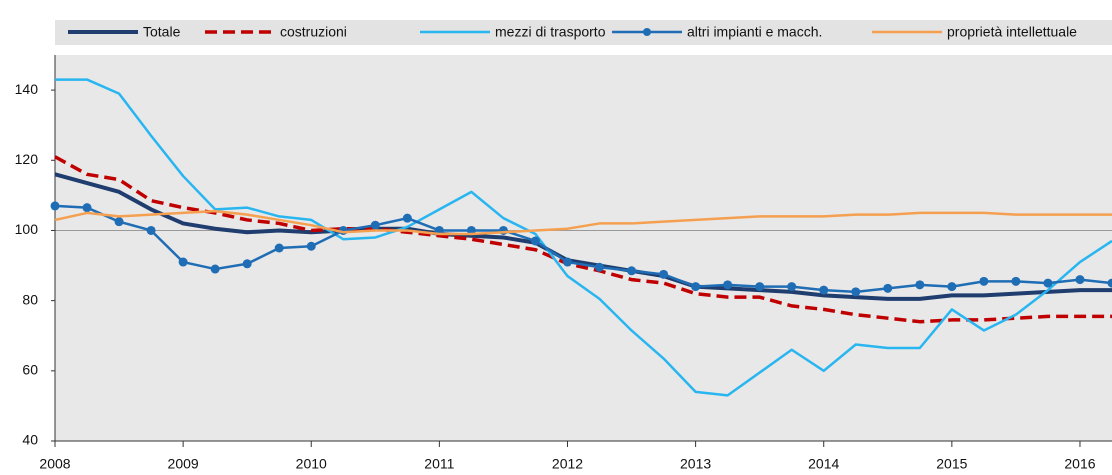 The height and width of the screenshot is (475, 1112). I want to click on legend-marker, so click(647, 32).